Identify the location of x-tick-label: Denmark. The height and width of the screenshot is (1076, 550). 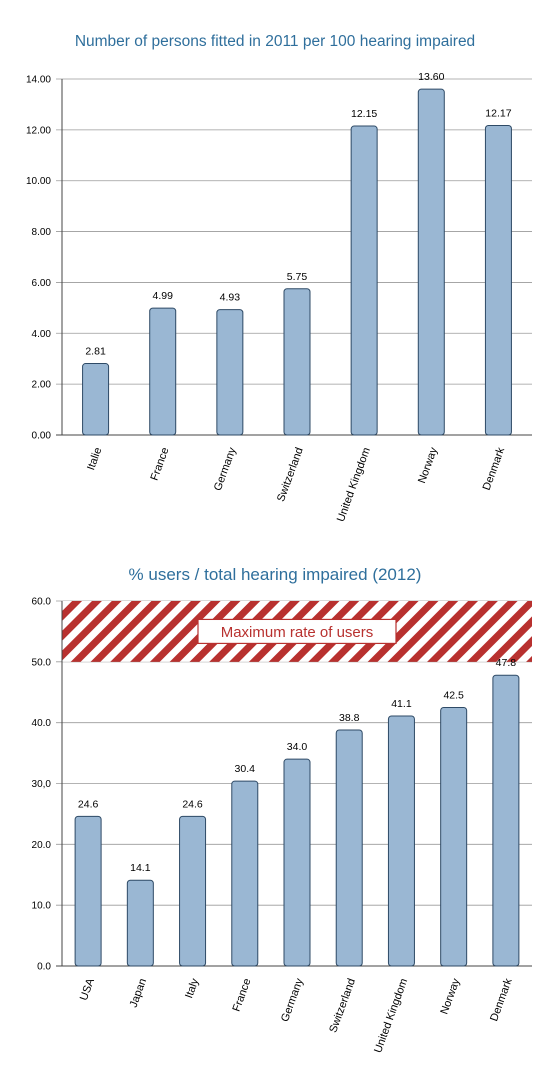
(501, 999).